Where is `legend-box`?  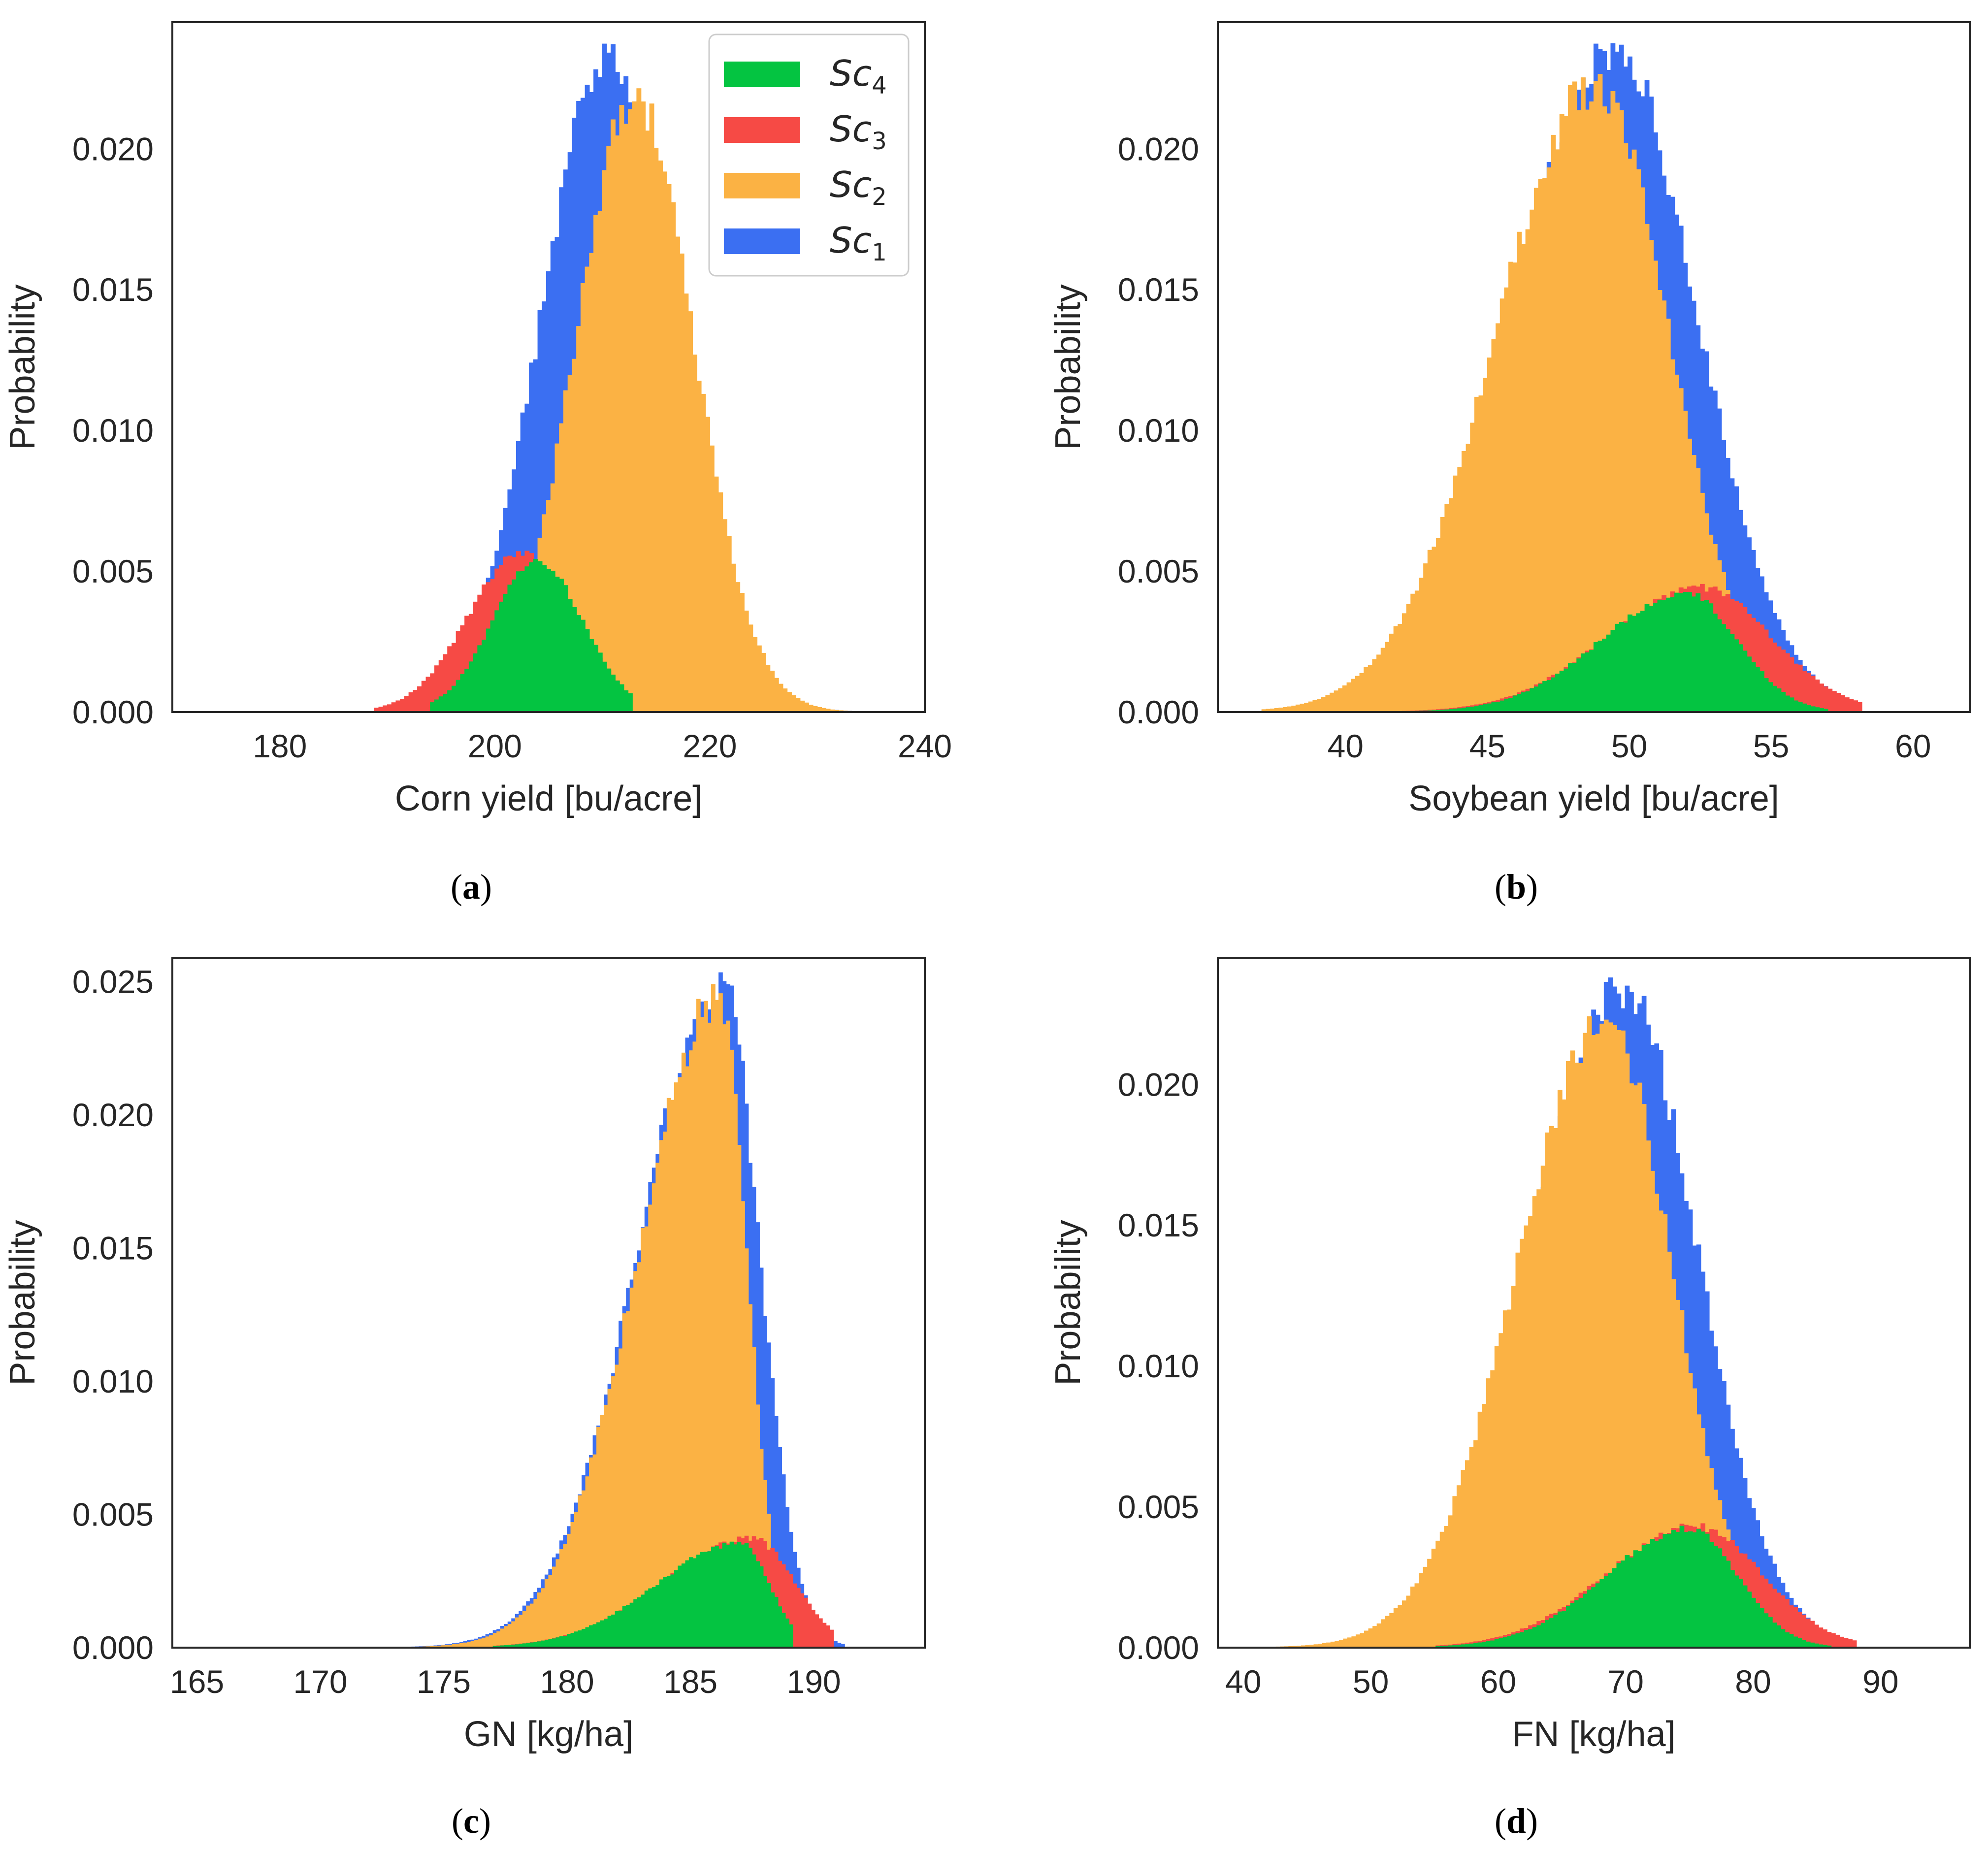 legend-box is located at coordinates (809, 155).